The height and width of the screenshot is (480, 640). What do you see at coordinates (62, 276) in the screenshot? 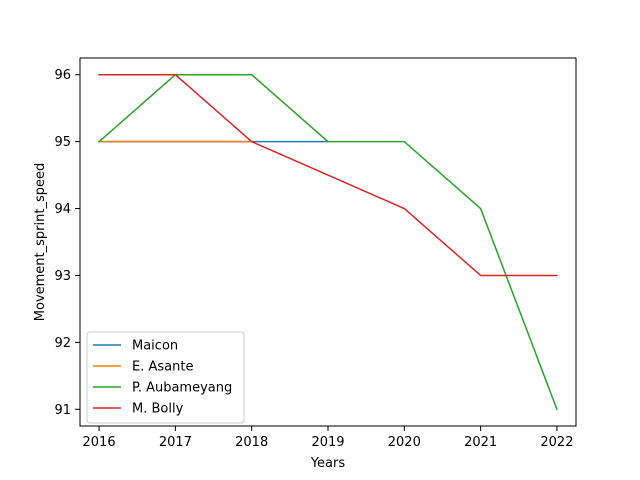
I see `y-tick-label: 93` at bounding box center [62, 276].